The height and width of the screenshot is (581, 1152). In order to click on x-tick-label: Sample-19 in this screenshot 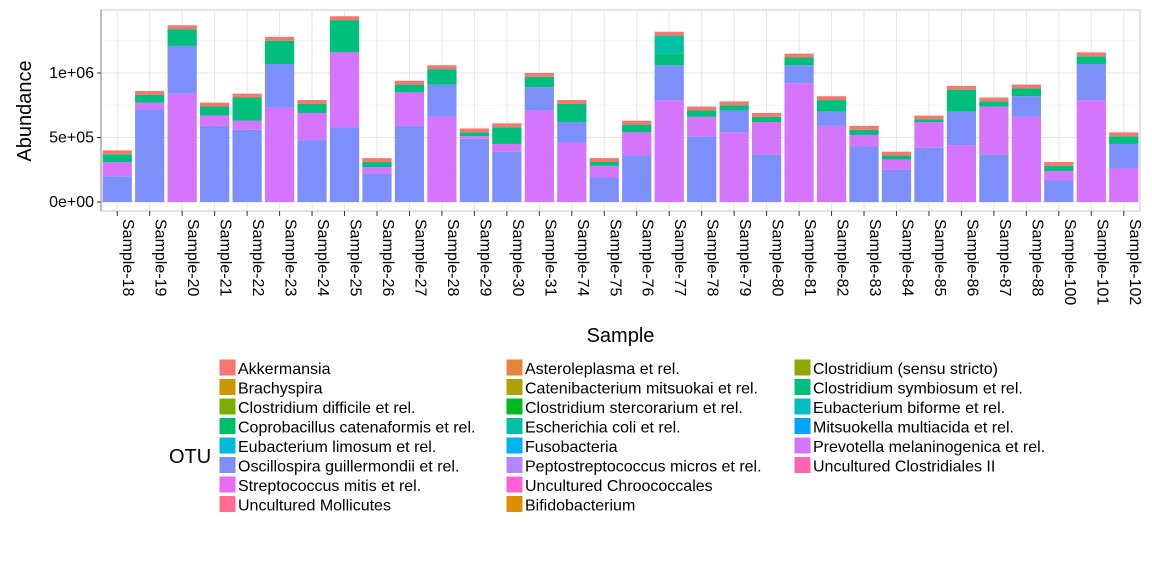, I will do `click(160, 257)`.